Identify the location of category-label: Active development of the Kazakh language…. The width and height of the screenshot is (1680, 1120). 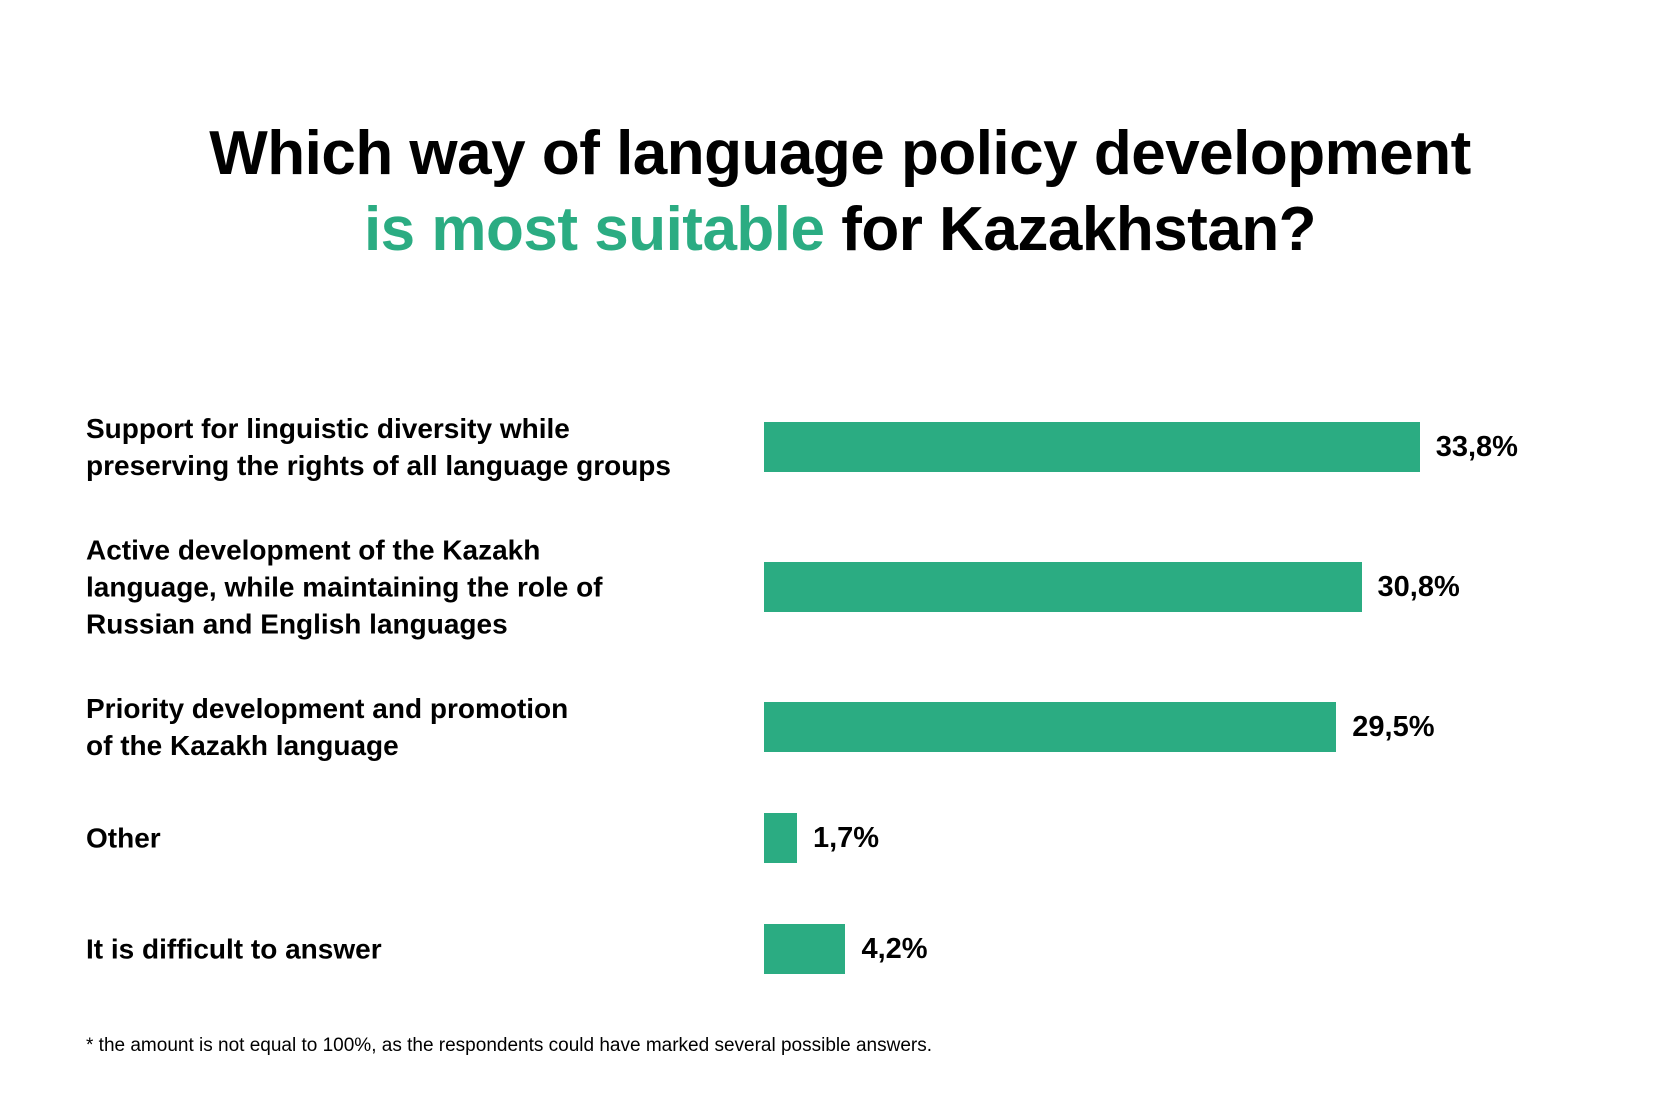
(344, 587).